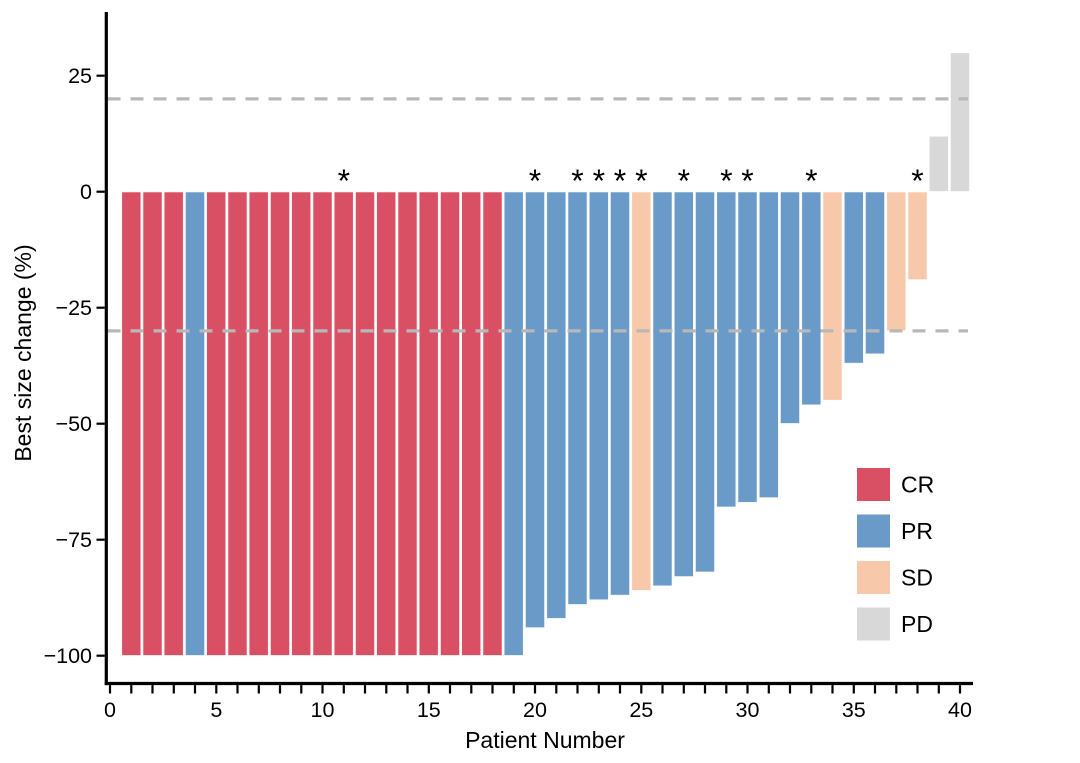 This screenshot has width=1080, height=763. Describe the element at coordinates (854, 710) in the screenshot. I see `x-tick-label-35: 35` at that location.